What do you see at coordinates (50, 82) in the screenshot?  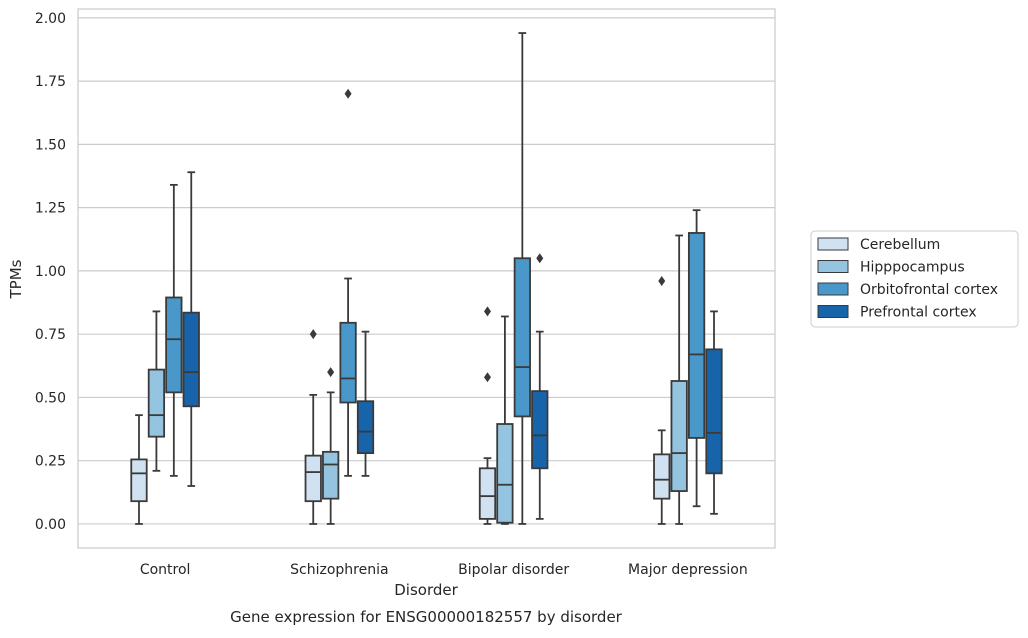 I see `y-tick-label: 1.75` at bounding box center [50, 82].